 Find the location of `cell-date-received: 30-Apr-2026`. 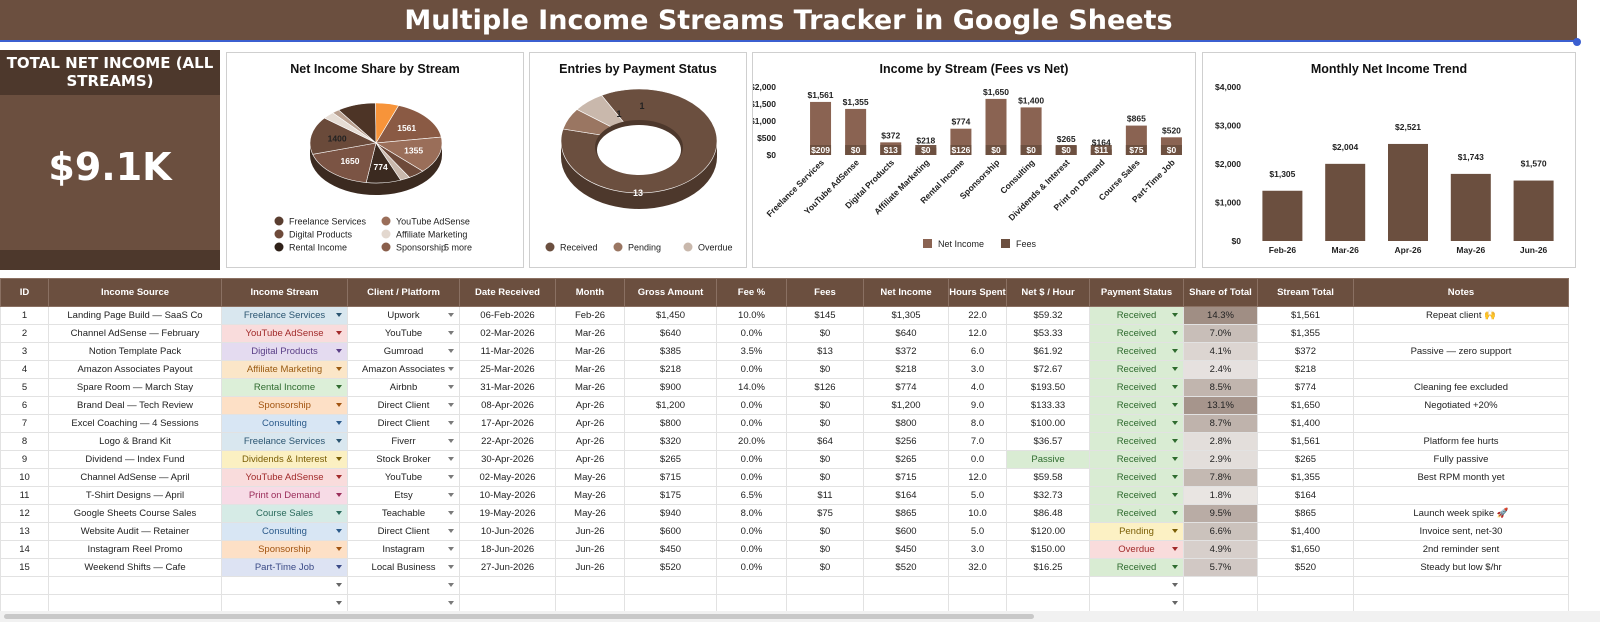

cell-date-received: 30-Apr-2026 is located at coordinates (507, 459).